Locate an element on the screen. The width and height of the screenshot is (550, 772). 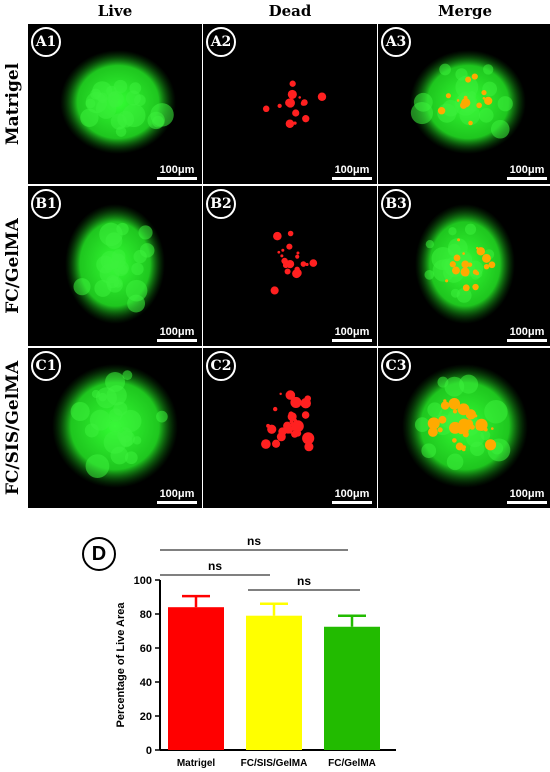
micrograph-a2: A2 100μm is located at coordinates (290, 104).